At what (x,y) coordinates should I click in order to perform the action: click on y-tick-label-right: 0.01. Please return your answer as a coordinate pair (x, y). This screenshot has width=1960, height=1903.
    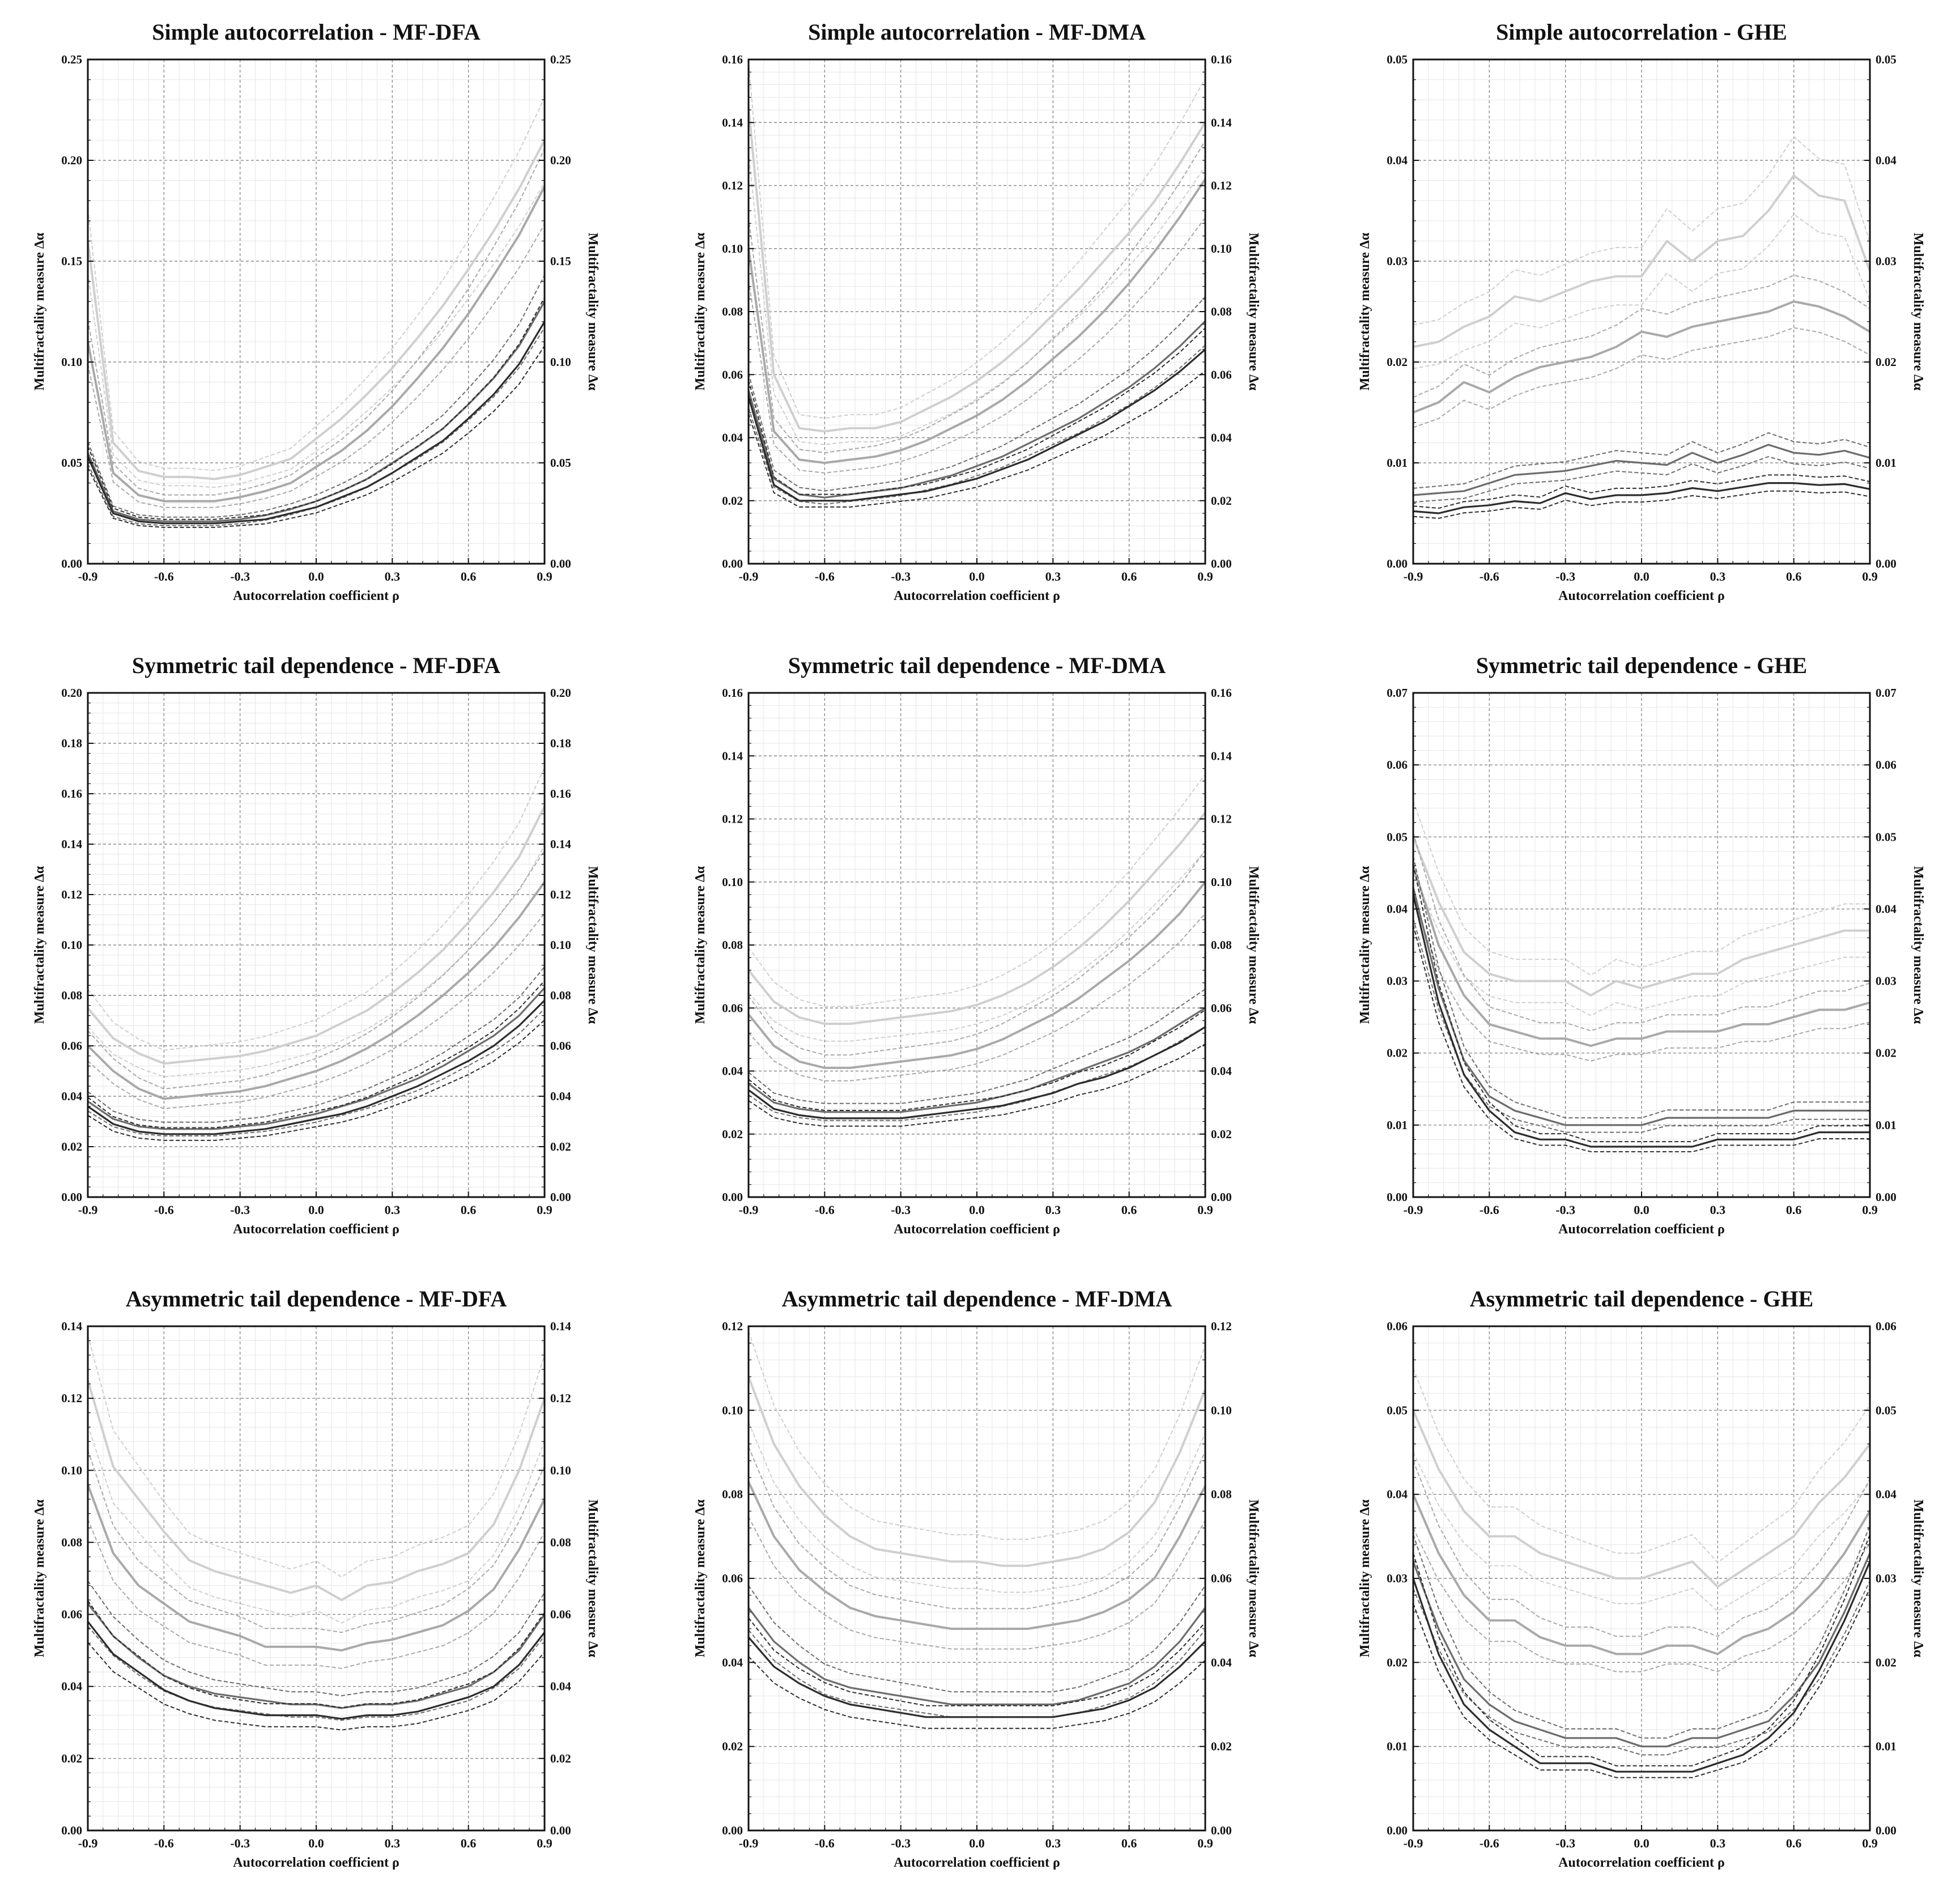
    Looking at the image, I should click on (1886, 1125).